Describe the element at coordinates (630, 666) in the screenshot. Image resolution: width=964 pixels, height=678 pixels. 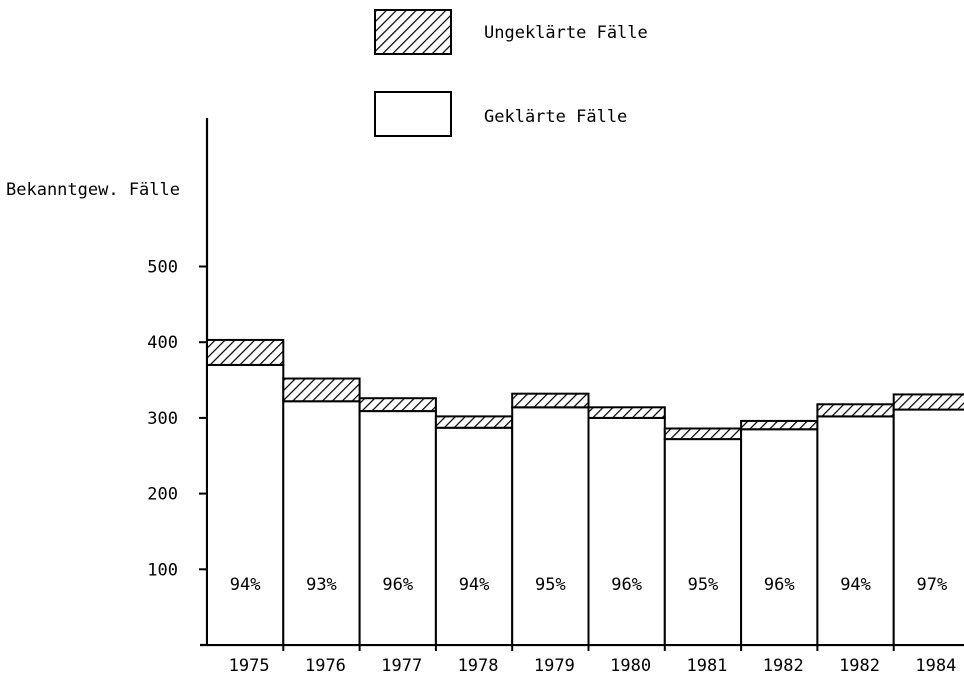
I see `x-tick-label-5: 1980` at that location.